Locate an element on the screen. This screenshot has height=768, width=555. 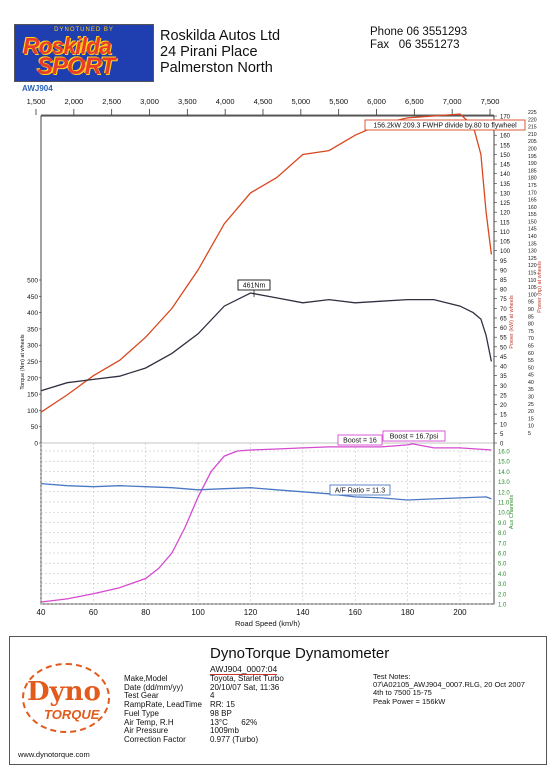
torque-tick-label: 200 is located at coordinates (32, 378).